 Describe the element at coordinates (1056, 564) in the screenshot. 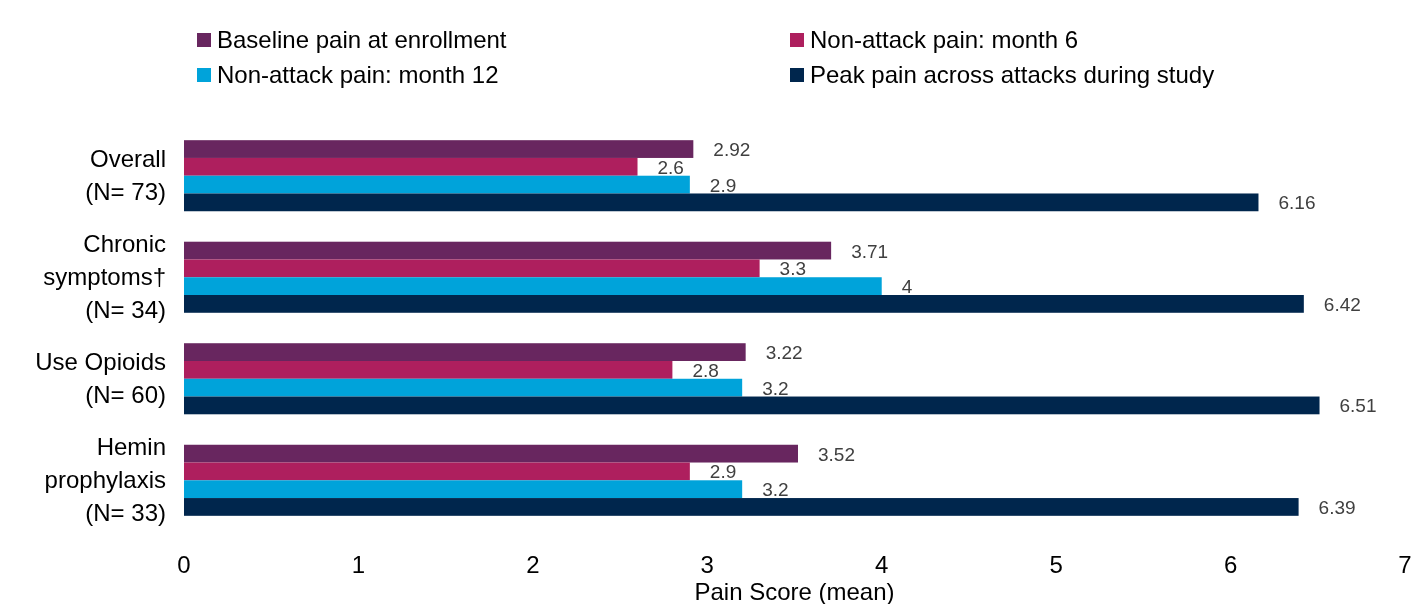

I see `x-tick-label: 5` at that location.